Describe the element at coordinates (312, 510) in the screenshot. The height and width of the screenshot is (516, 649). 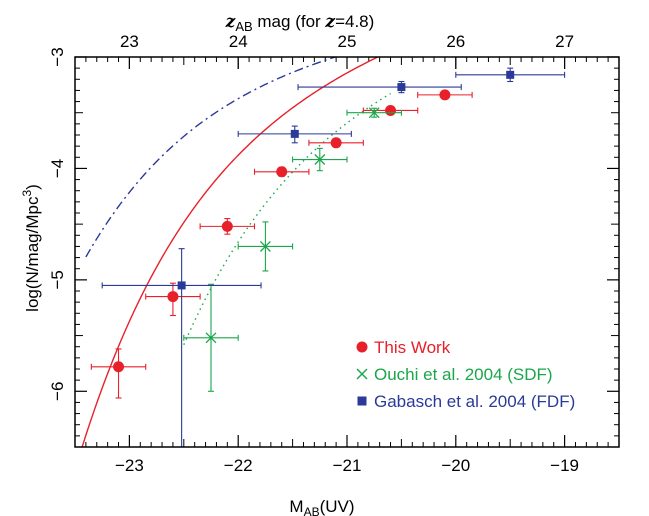
I see `x-axis-title-sub: AB` at that location.